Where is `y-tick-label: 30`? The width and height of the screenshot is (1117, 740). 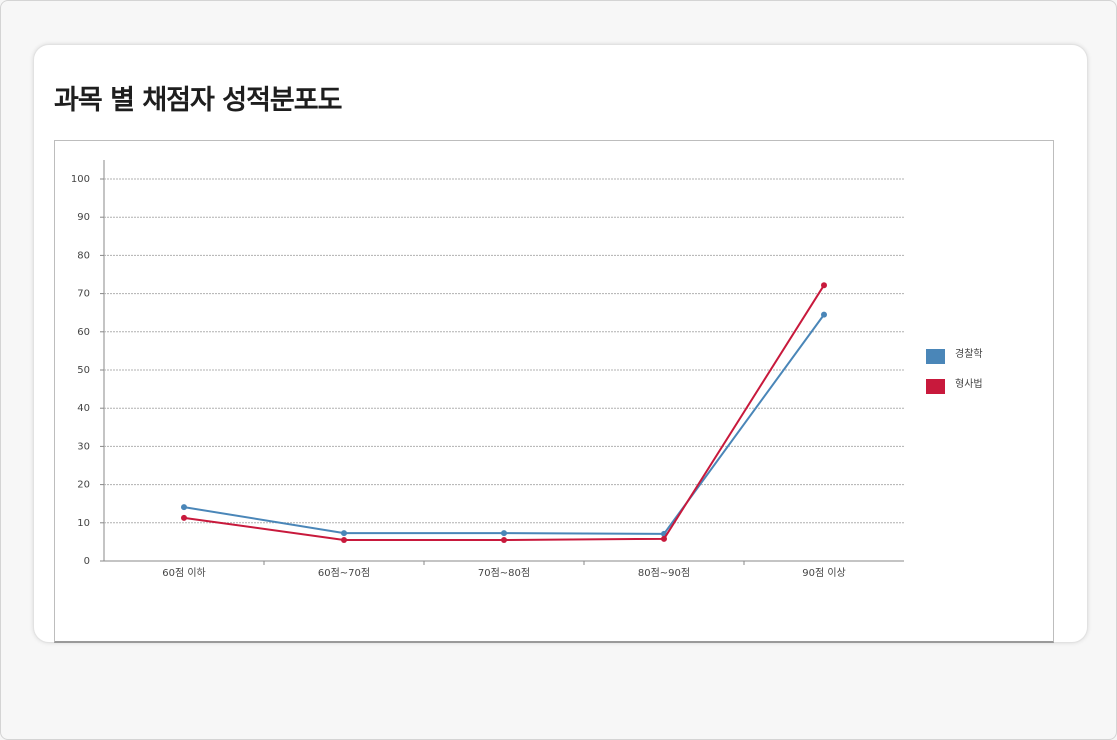 y-tick-label: 30 is located at coordinates (83, 446).